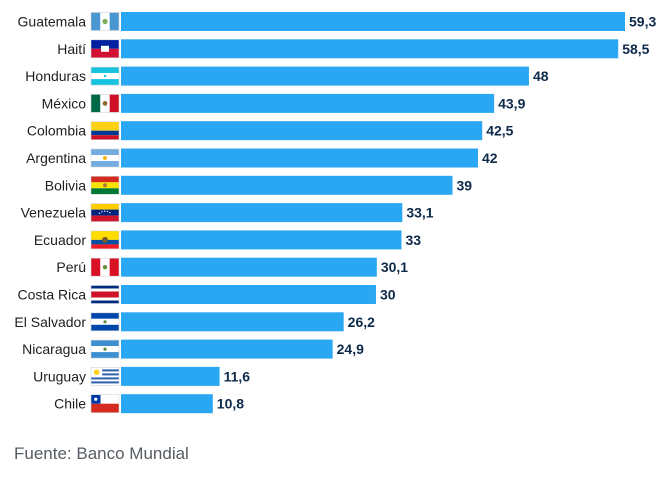  I want to click on bar-chile, so click(167, 404).